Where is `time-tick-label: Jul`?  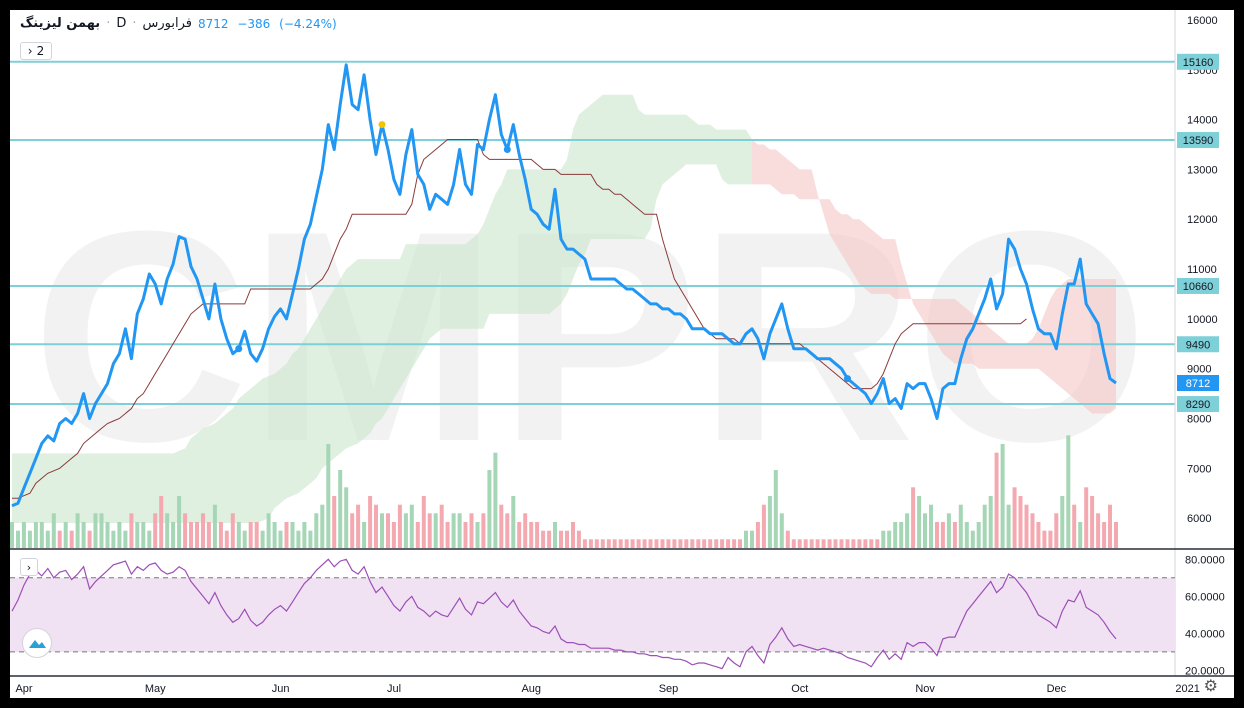
time-tick-label: Jul is located at coordinates (394, 689).